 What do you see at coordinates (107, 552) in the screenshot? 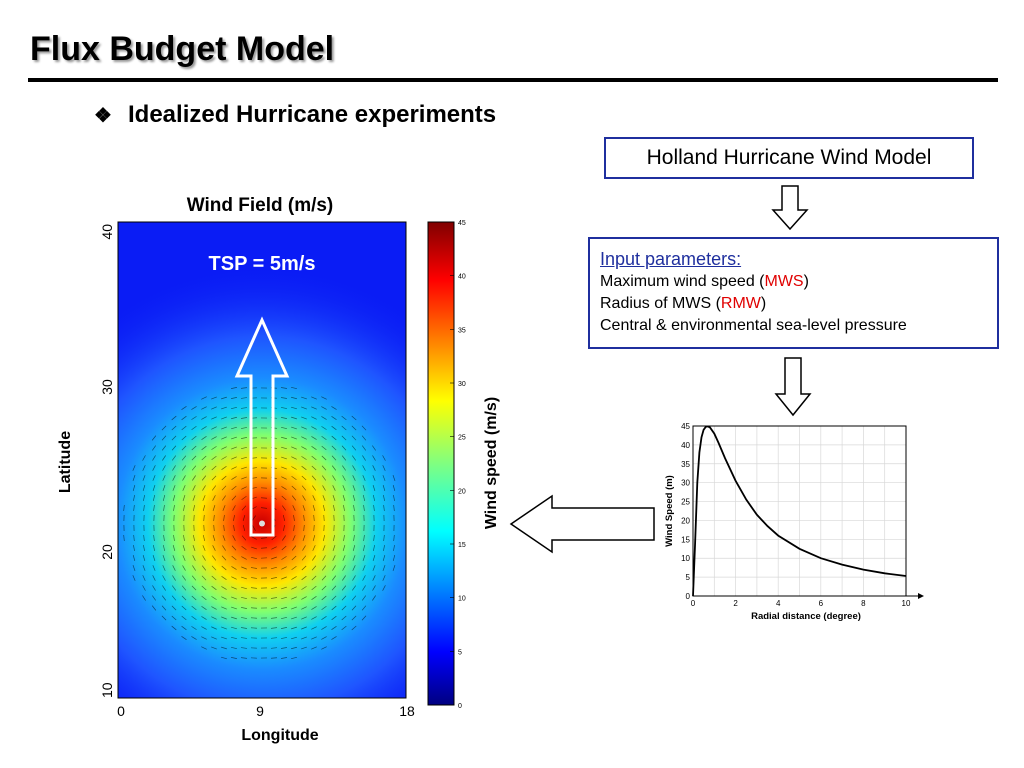
I see `y-tick: 20` at bounding box center [107, 552].